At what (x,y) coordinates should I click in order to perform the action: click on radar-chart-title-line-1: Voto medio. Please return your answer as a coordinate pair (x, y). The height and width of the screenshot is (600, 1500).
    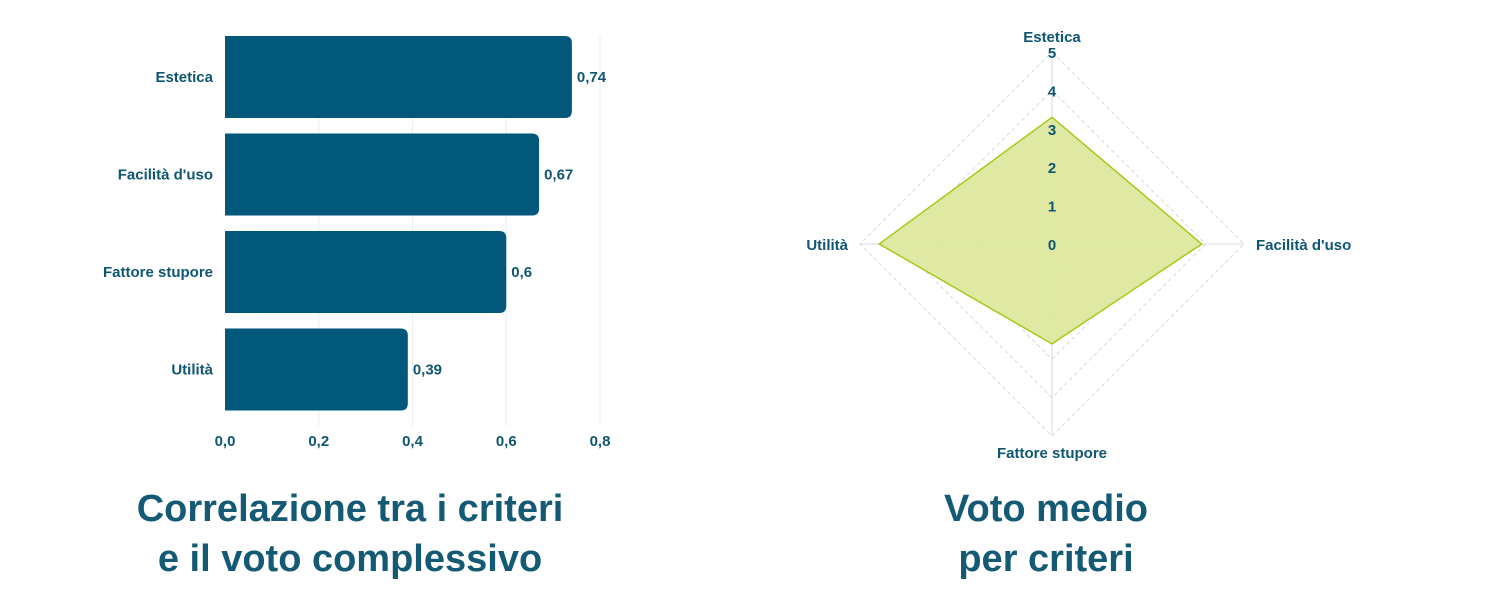
    Looking at the image, I should click on (1046, 509).